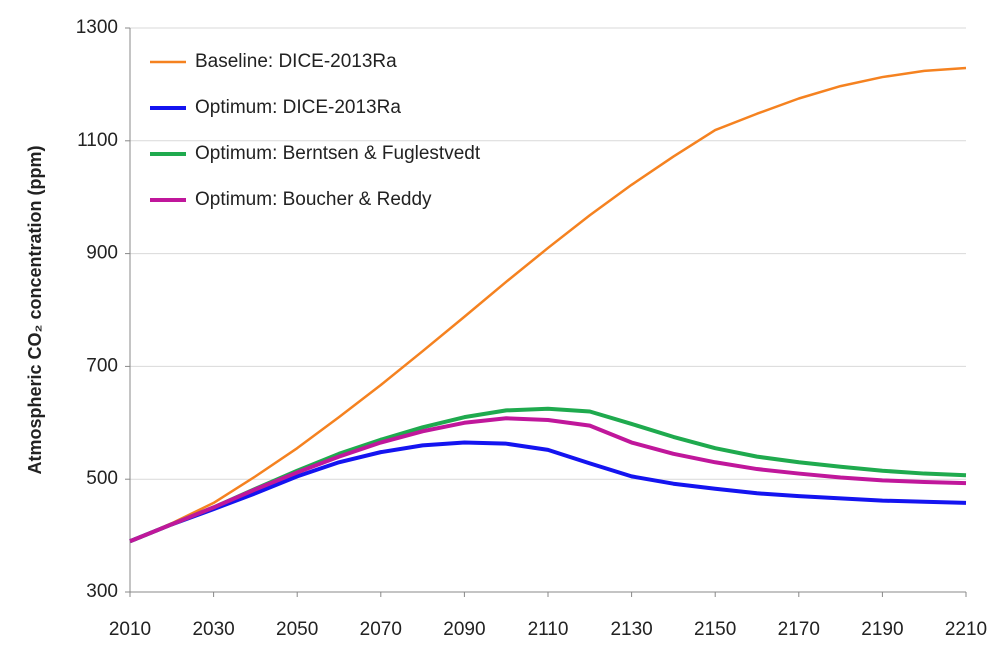 This screenshot has height=651, width=994. What do you see at coordinates (102, 478) in the screenshot?
I see `y-tick-label: 500` at bounding box center [102, 478].